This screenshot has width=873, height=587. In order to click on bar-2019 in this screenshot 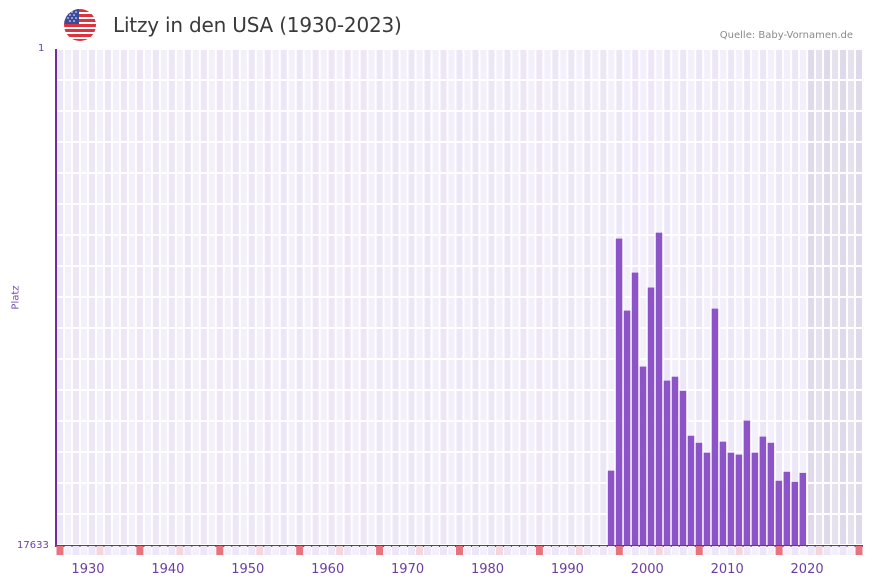, I will do `click(787, 508)`.